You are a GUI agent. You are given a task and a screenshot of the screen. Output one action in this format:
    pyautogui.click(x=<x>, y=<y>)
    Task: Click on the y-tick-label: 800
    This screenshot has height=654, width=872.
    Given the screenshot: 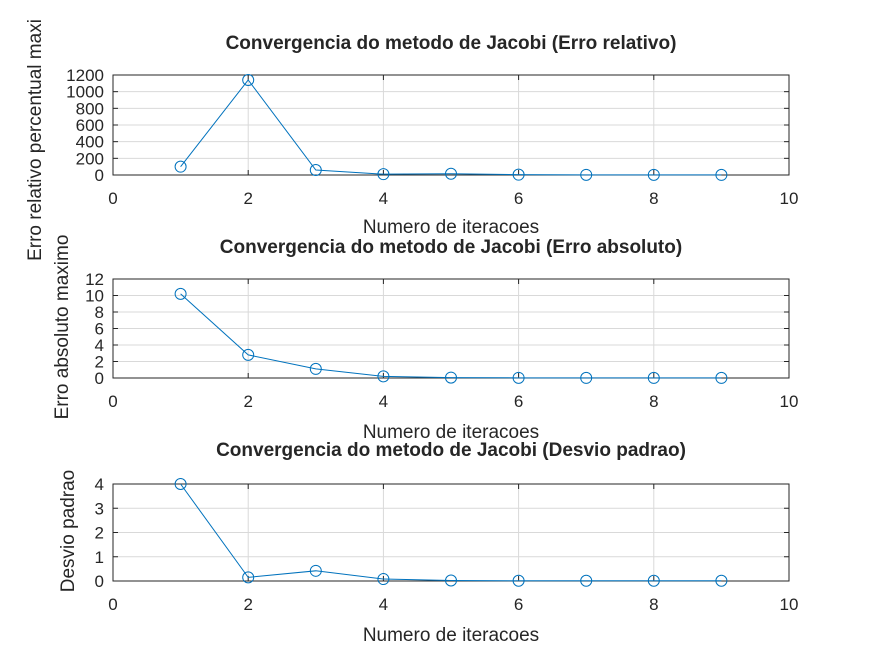 What is the action you would take?
    pyautogui.click(x=90, y=108)
    